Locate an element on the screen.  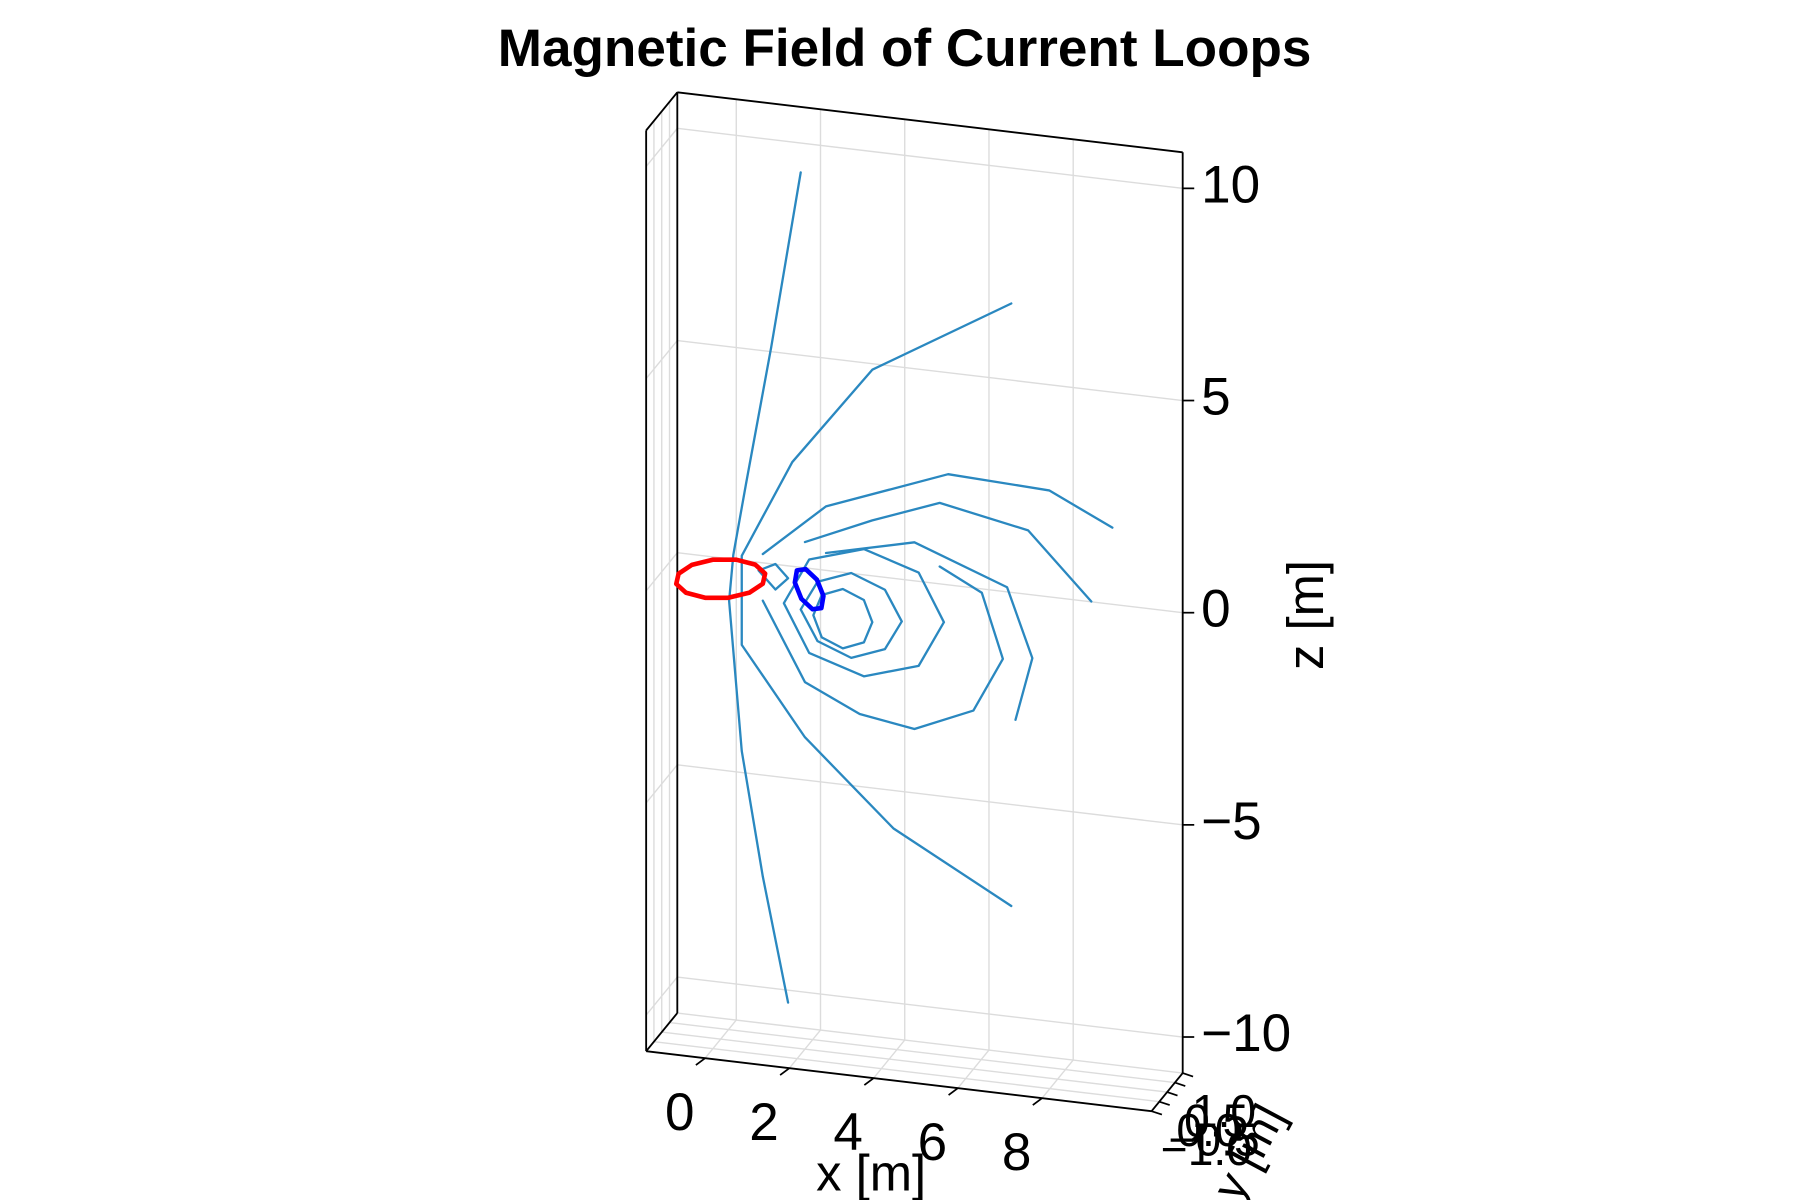
y-tick-label: −0.5 is located at coordinates (1214, 1139).